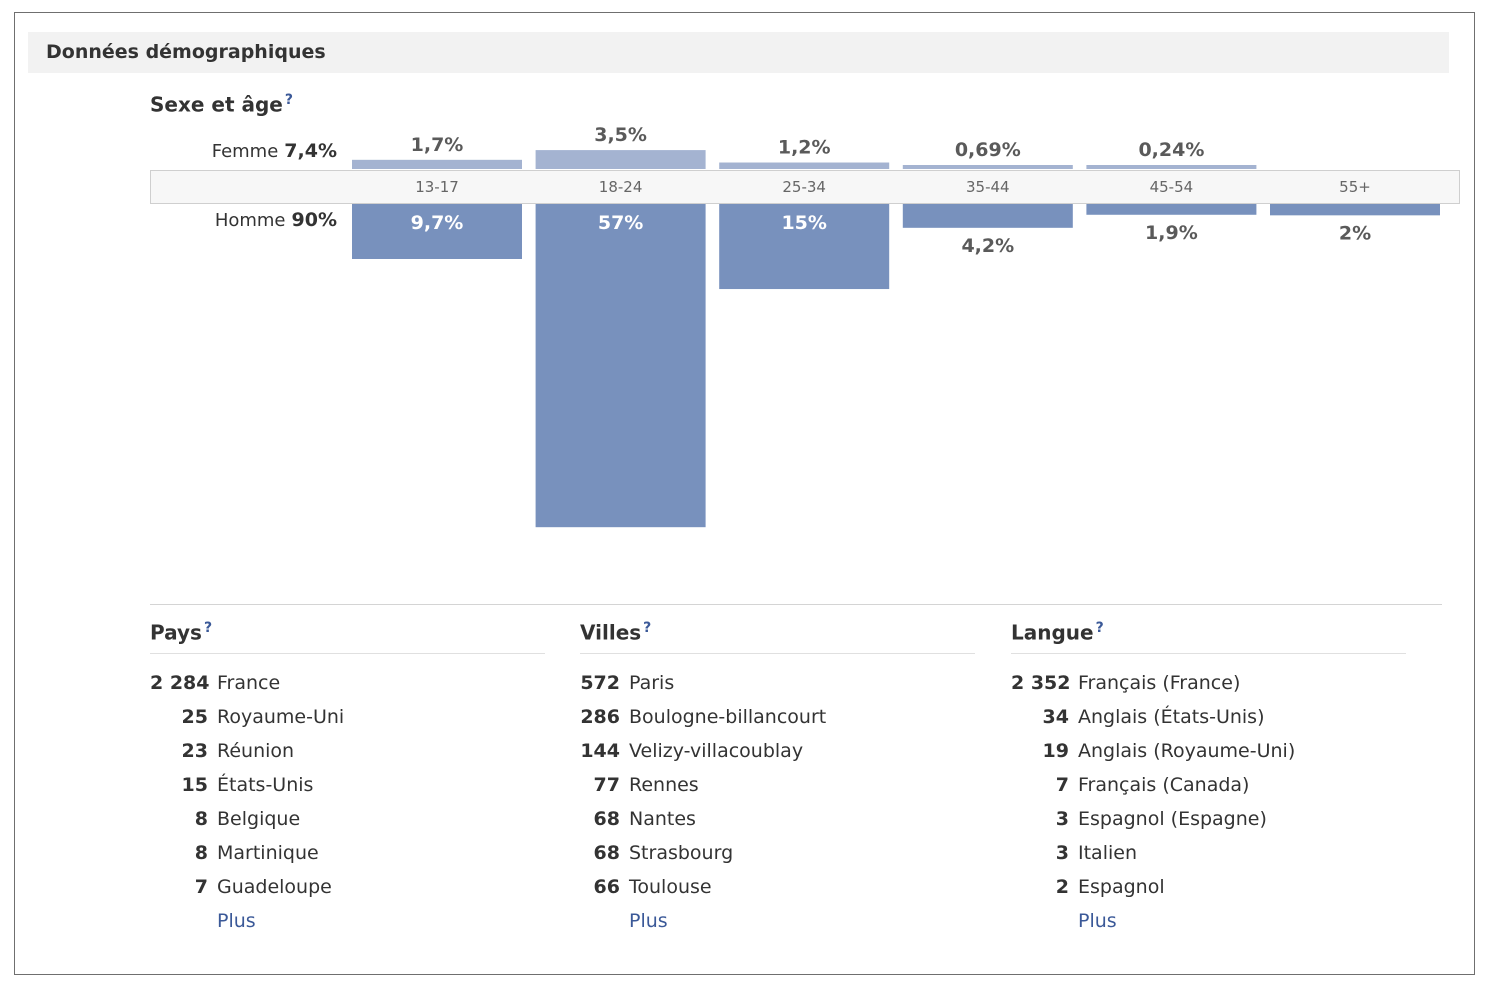  What do you see at coordinates (1062, 852) in the screenshot?
I see `list-item-count: 3` at bounding box center [1062, 852].